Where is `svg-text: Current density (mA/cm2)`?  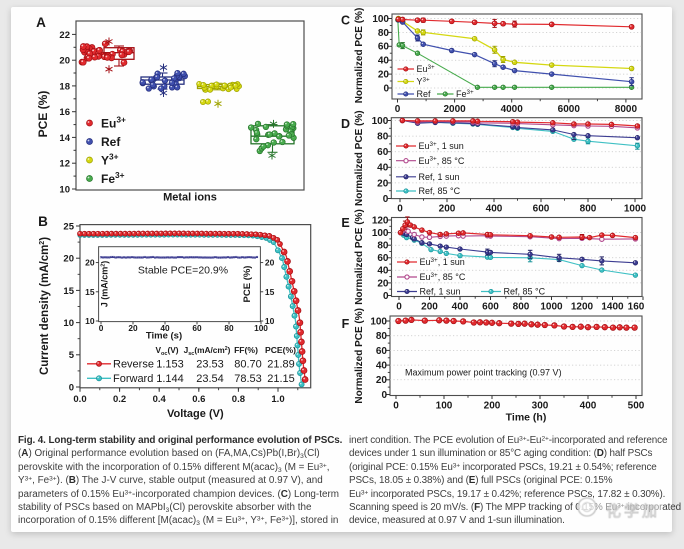
svg-text: Current density (mA/cm2) is located at coordinates (45, 306).